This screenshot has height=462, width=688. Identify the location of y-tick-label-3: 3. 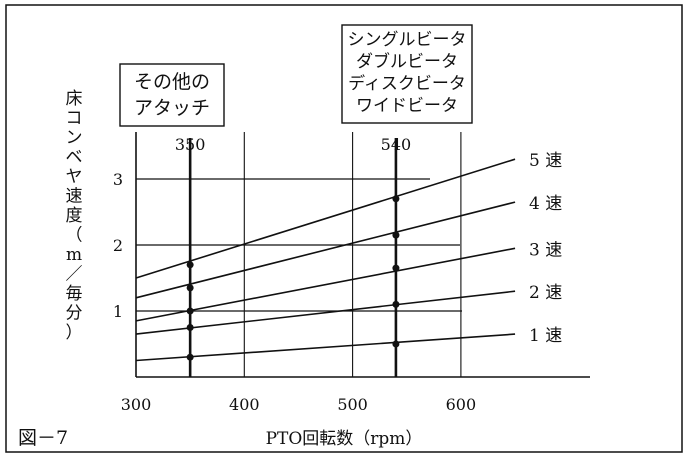
(118, 179).